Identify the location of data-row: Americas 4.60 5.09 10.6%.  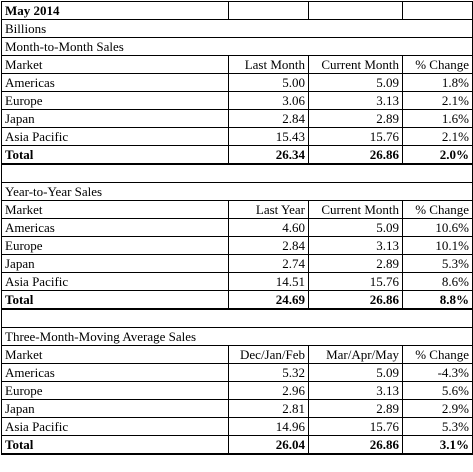
(237, 227).